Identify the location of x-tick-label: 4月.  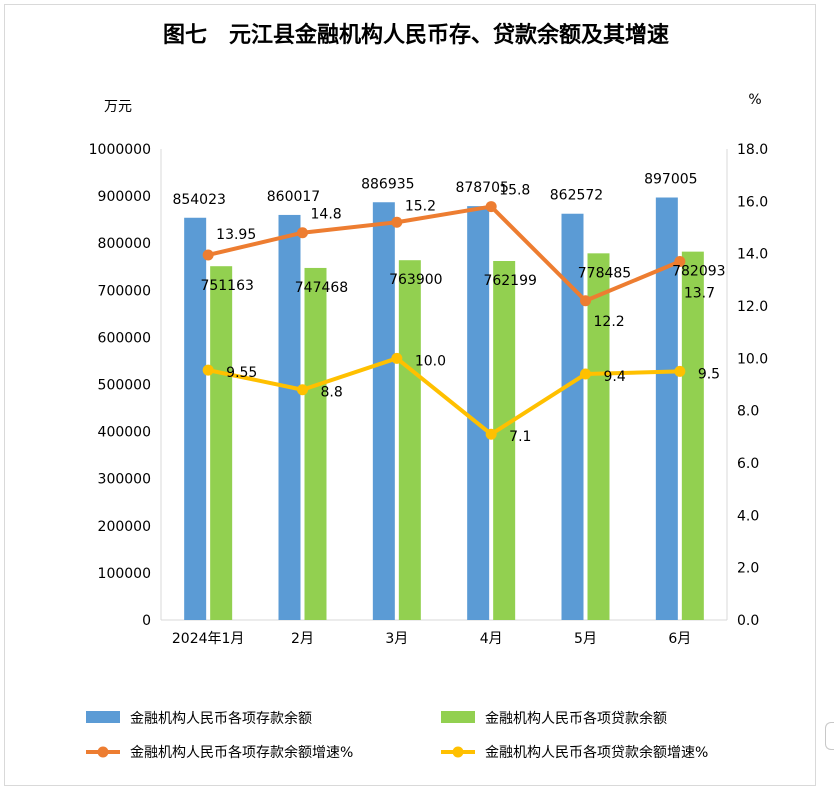
(491, 639).